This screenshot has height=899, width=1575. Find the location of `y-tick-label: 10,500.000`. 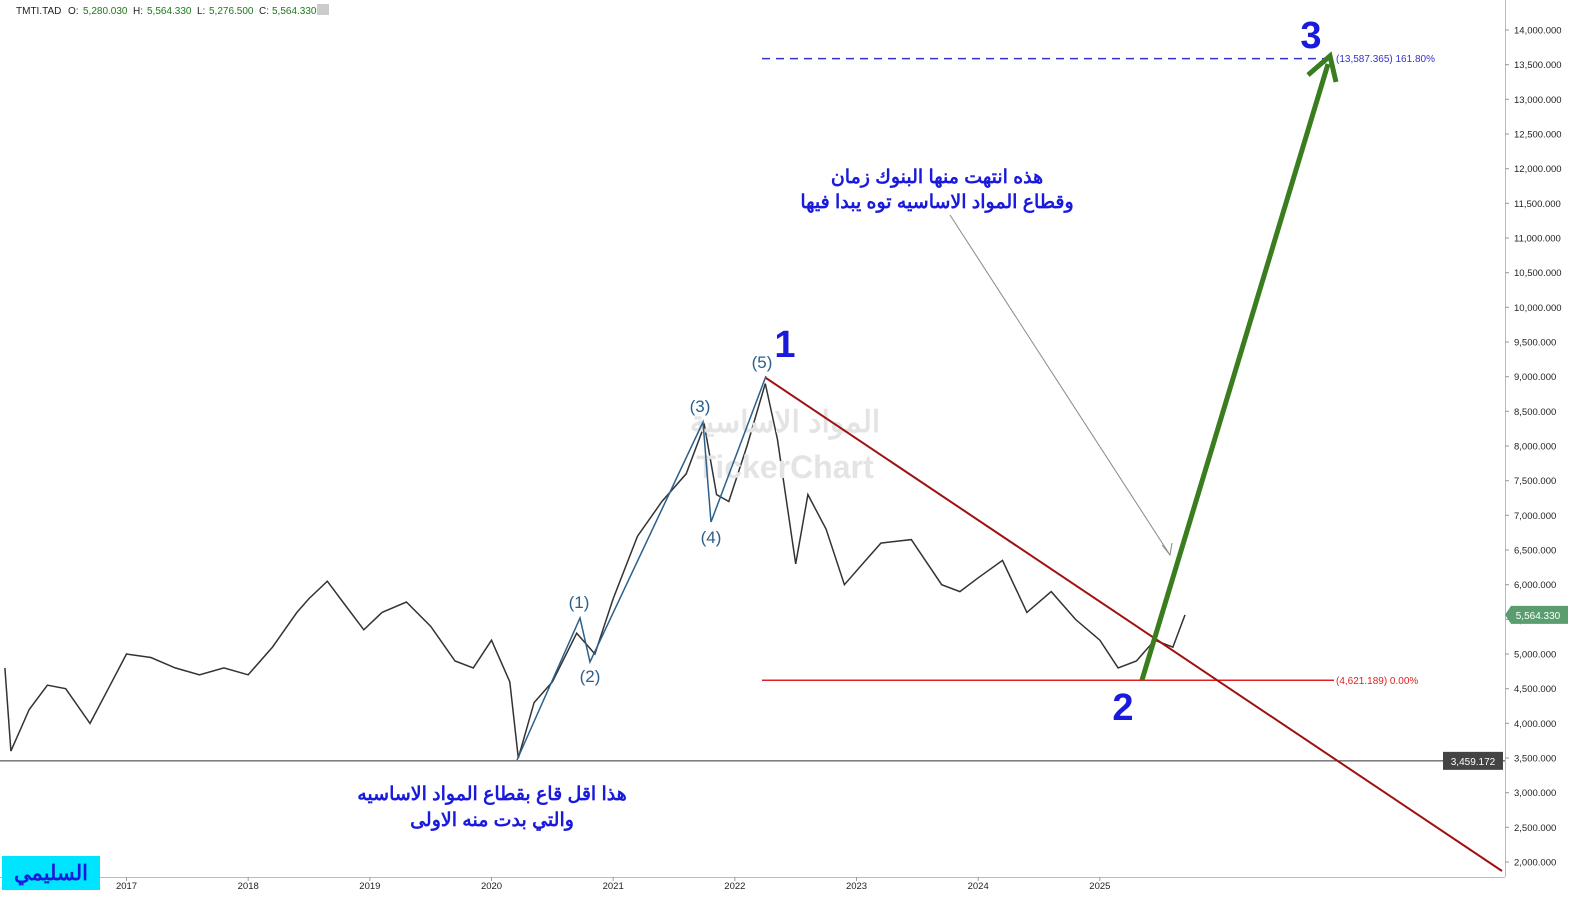

y-tick-label: 10,500.000 is located at coordinates (1538, 273).